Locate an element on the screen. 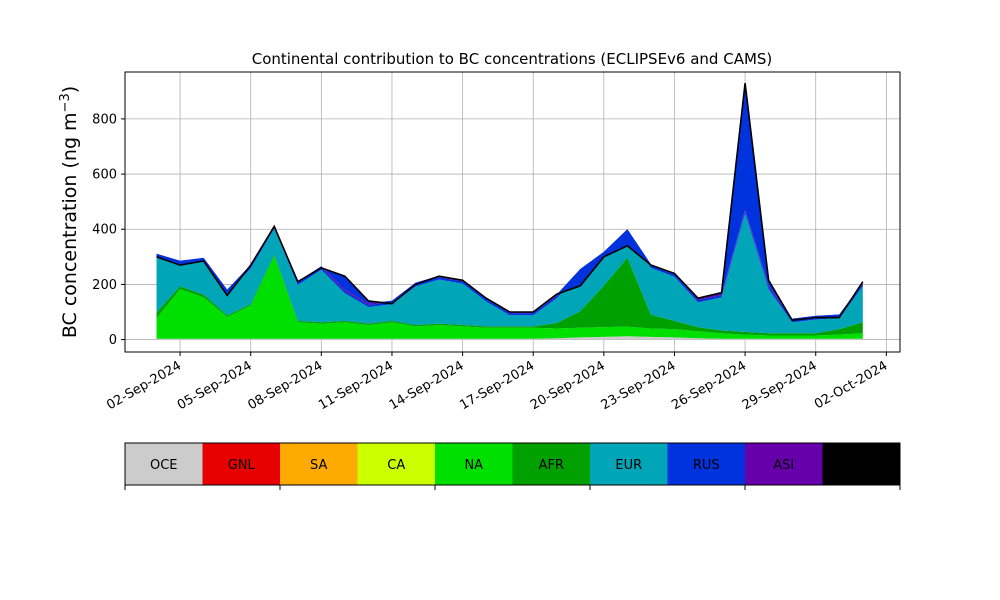 The width and height of the screenshot is (1000, 600). legend-label-oce: OCE is located at coordinates (164, 465).